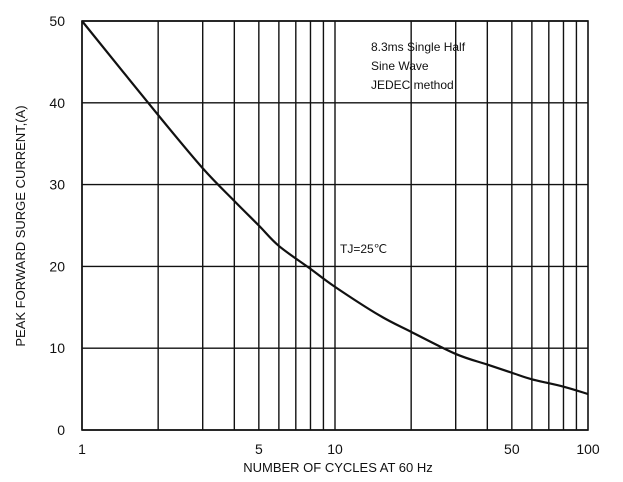 The height and width of the screenshot is (482, 623). What do you see at coordinates (259, 449) in the screenshot?
I see `x-tick-label: 5` at bounding box center [259, 449].